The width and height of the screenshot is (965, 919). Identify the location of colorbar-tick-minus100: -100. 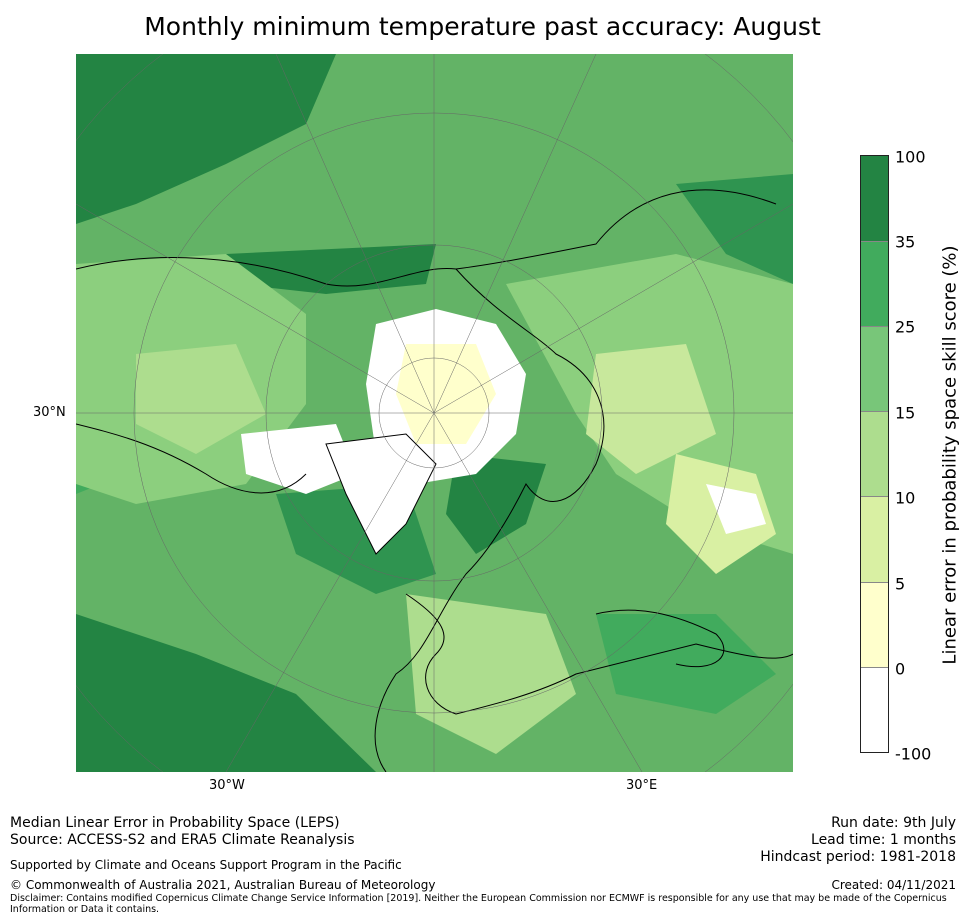
(913, 754).